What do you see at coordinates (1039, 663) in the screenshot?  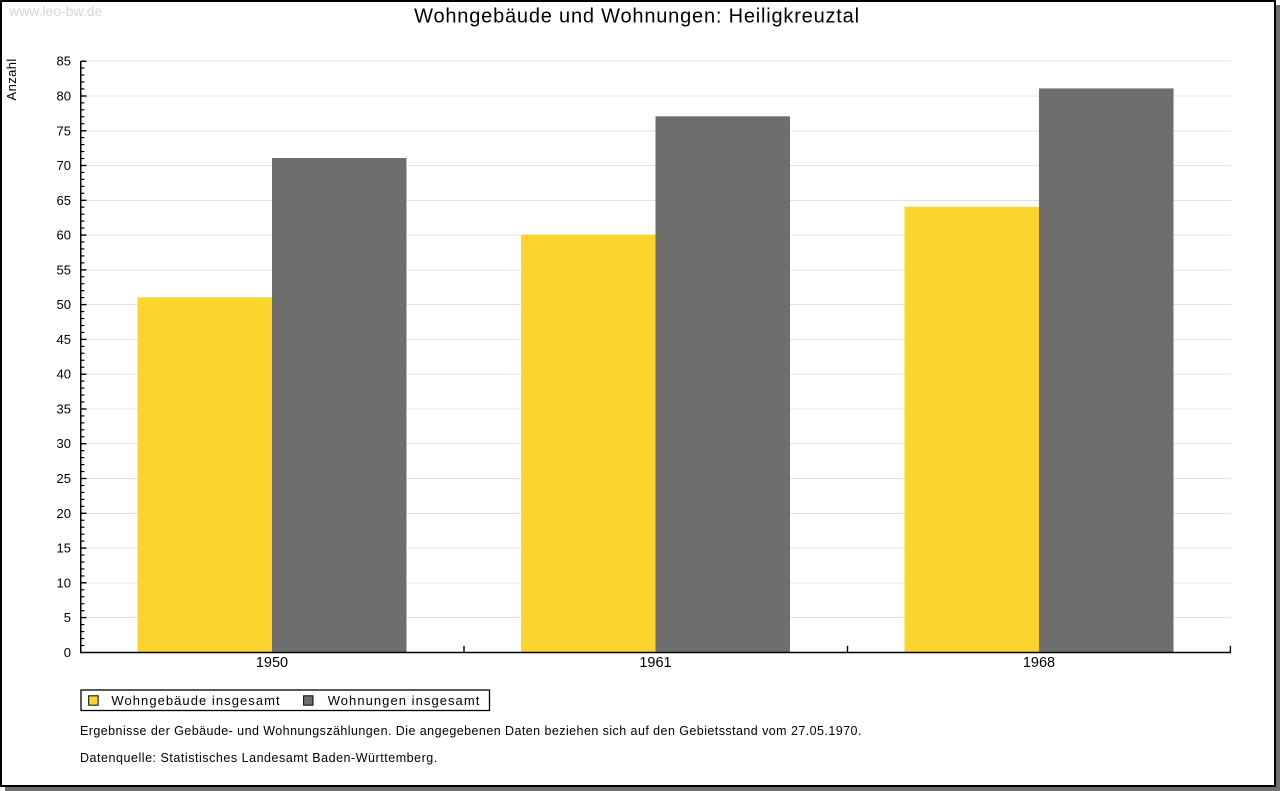 I see `svg-text: 1968` at bounding box center [1039, 663].